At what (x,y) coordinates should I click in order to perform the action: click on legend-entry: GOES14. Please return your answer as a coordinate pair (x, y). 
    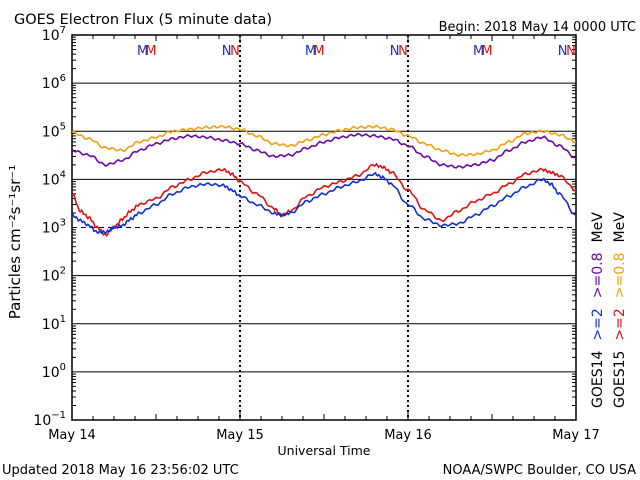
    Looking at the image, I should click on (598, 379).